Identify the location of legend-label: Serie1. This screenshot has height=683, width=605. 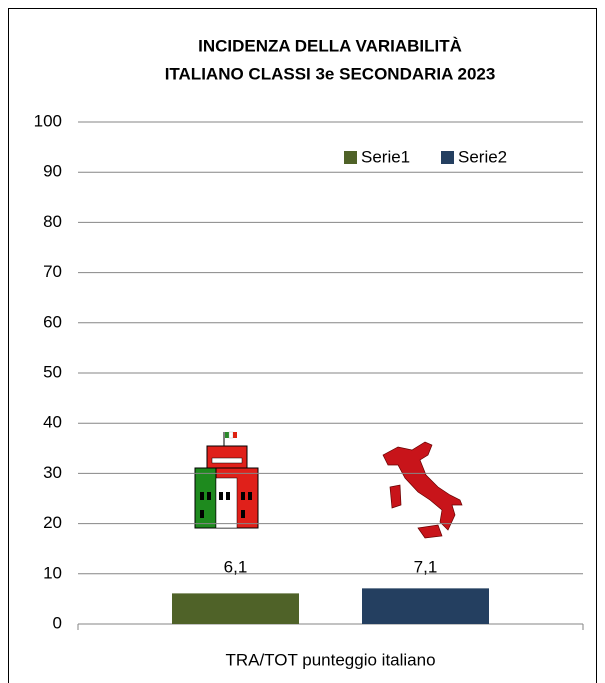
(385, 156).